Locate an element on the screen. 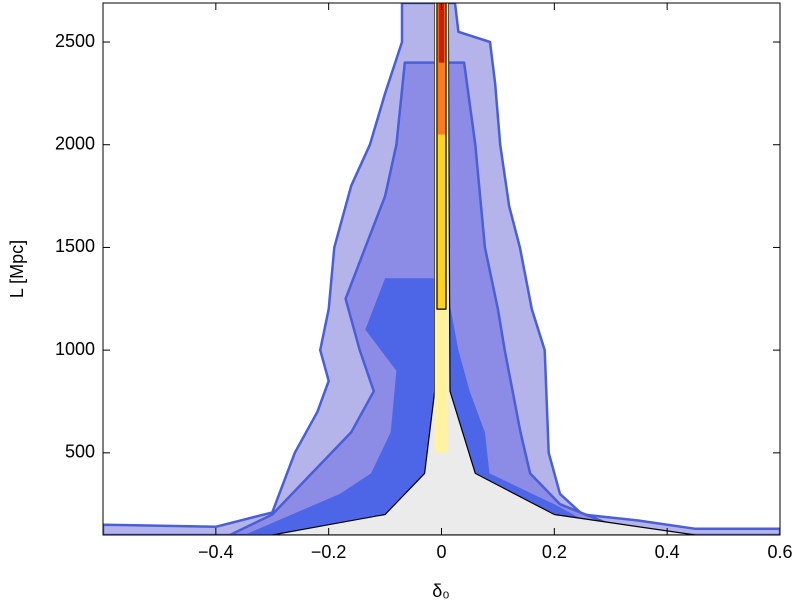 Image resolution: width=800 pixels, height=612 pixels. y-tick-label: 1500 is located at coordinates (75, 246).